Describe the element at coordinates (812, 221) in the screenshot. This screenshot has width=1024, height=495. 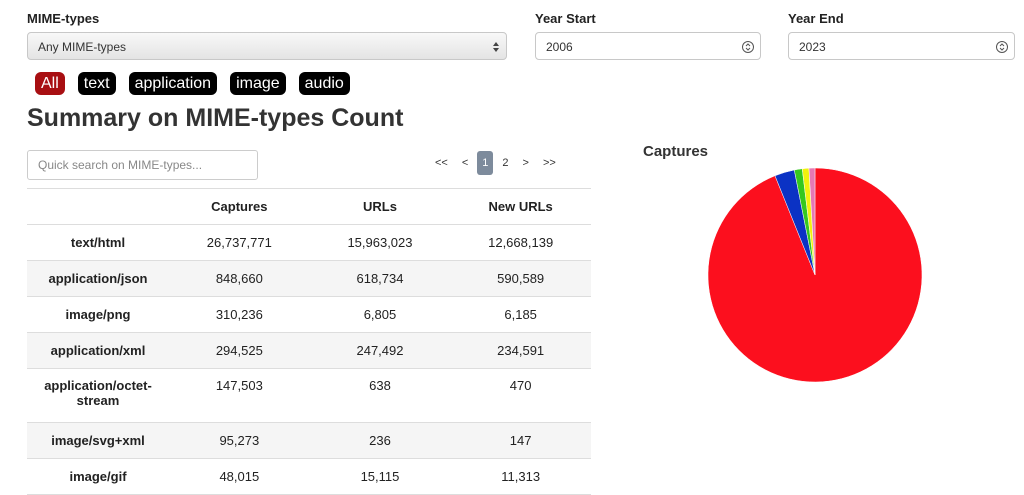
I see `pie-slice` at that location.